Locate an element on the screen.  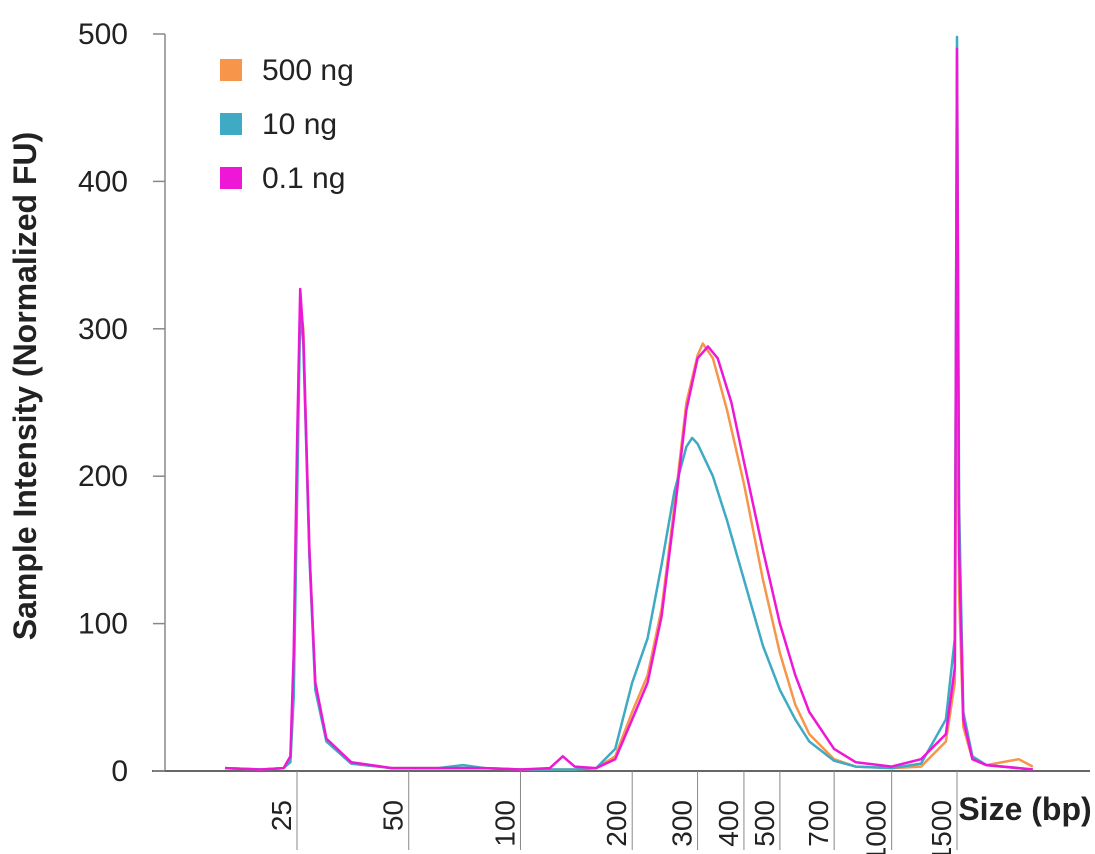
x-tick-label: 1000 is located at coordinates (876, 827).